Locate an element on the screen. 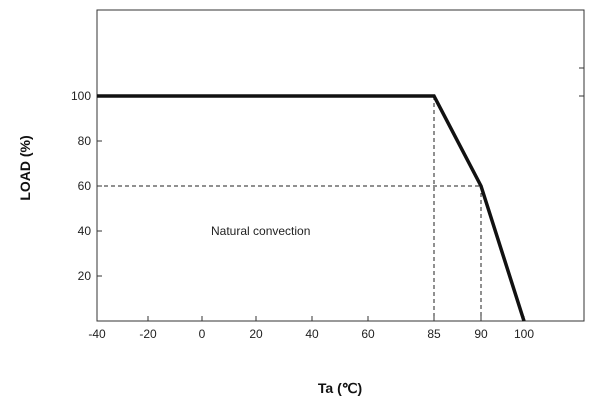 The height and width of the screenshot is (412, 589). annotation-layer: Natural convection is located at coordinates (260, 231).